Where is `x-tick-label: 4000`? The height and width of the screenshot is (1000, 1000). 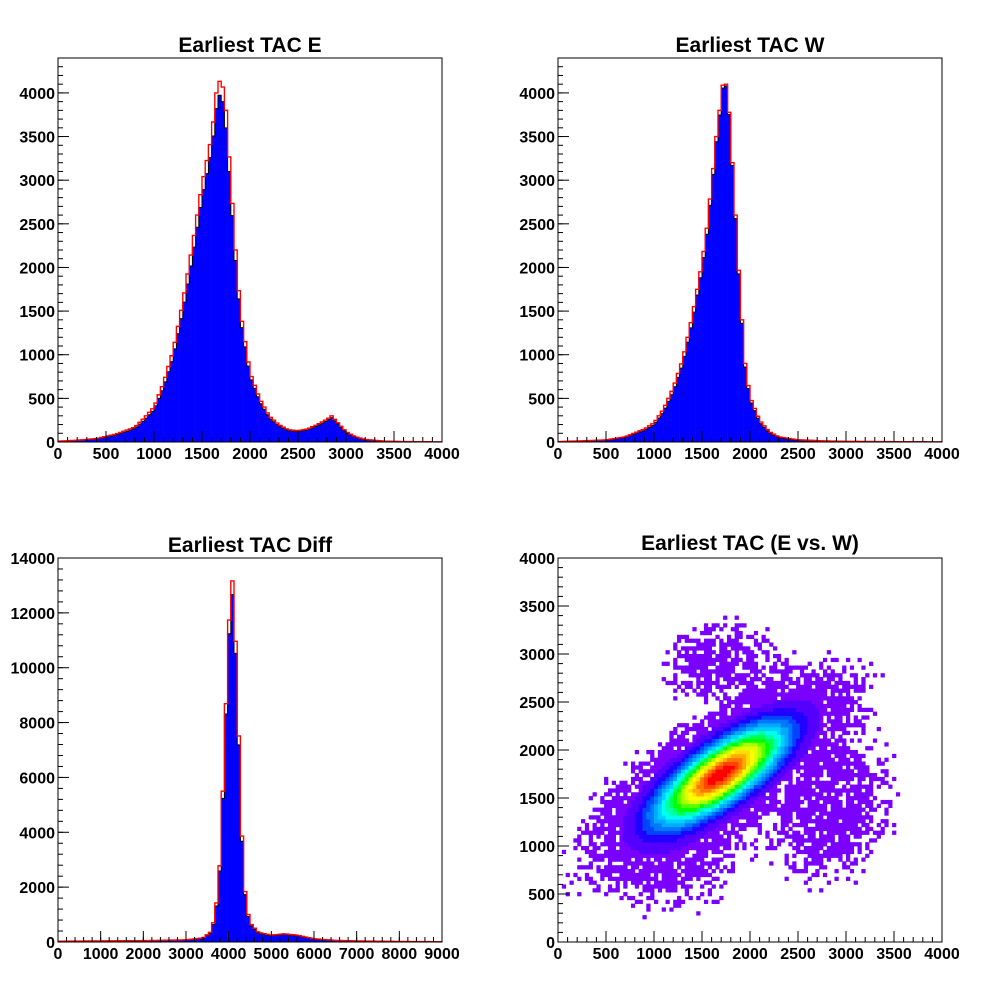
x-tick-label: 4000 is located at coordinates (229, 954).